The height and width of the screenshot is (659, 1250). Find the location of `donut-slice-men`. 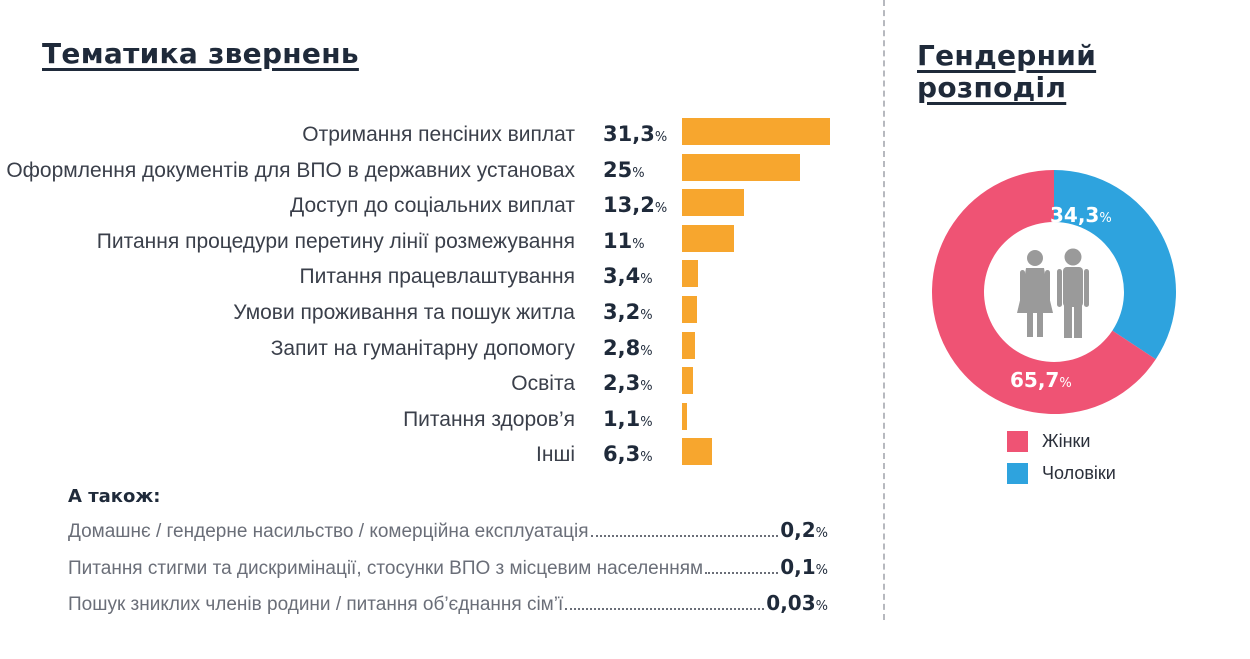

donut-slice-men is located at coordinates (1115, 265).